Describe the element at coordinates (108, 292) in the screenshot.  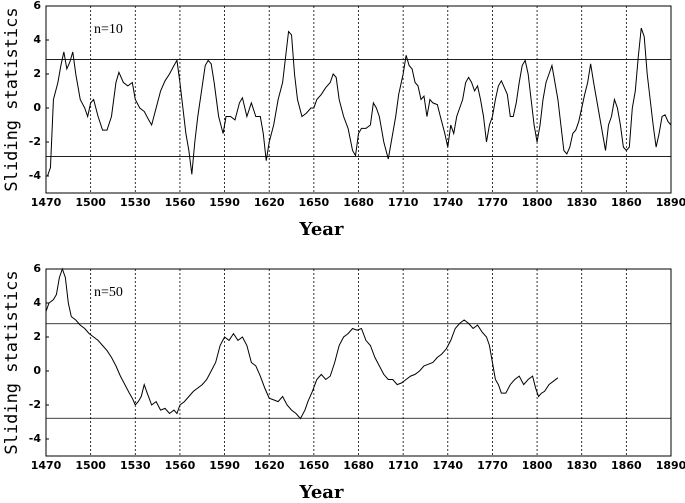
I see `annotation: n=50` at that location.